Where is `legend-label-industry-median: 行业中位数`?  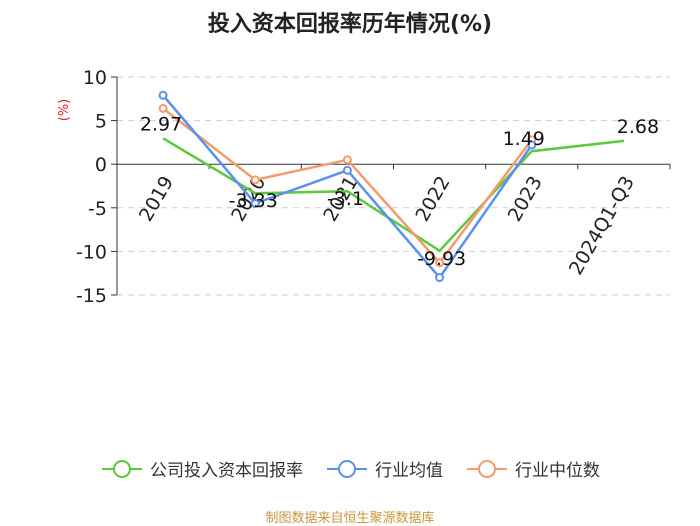 legend-label-industry-median: 行业中位数 is located at coordinates (557, 471).